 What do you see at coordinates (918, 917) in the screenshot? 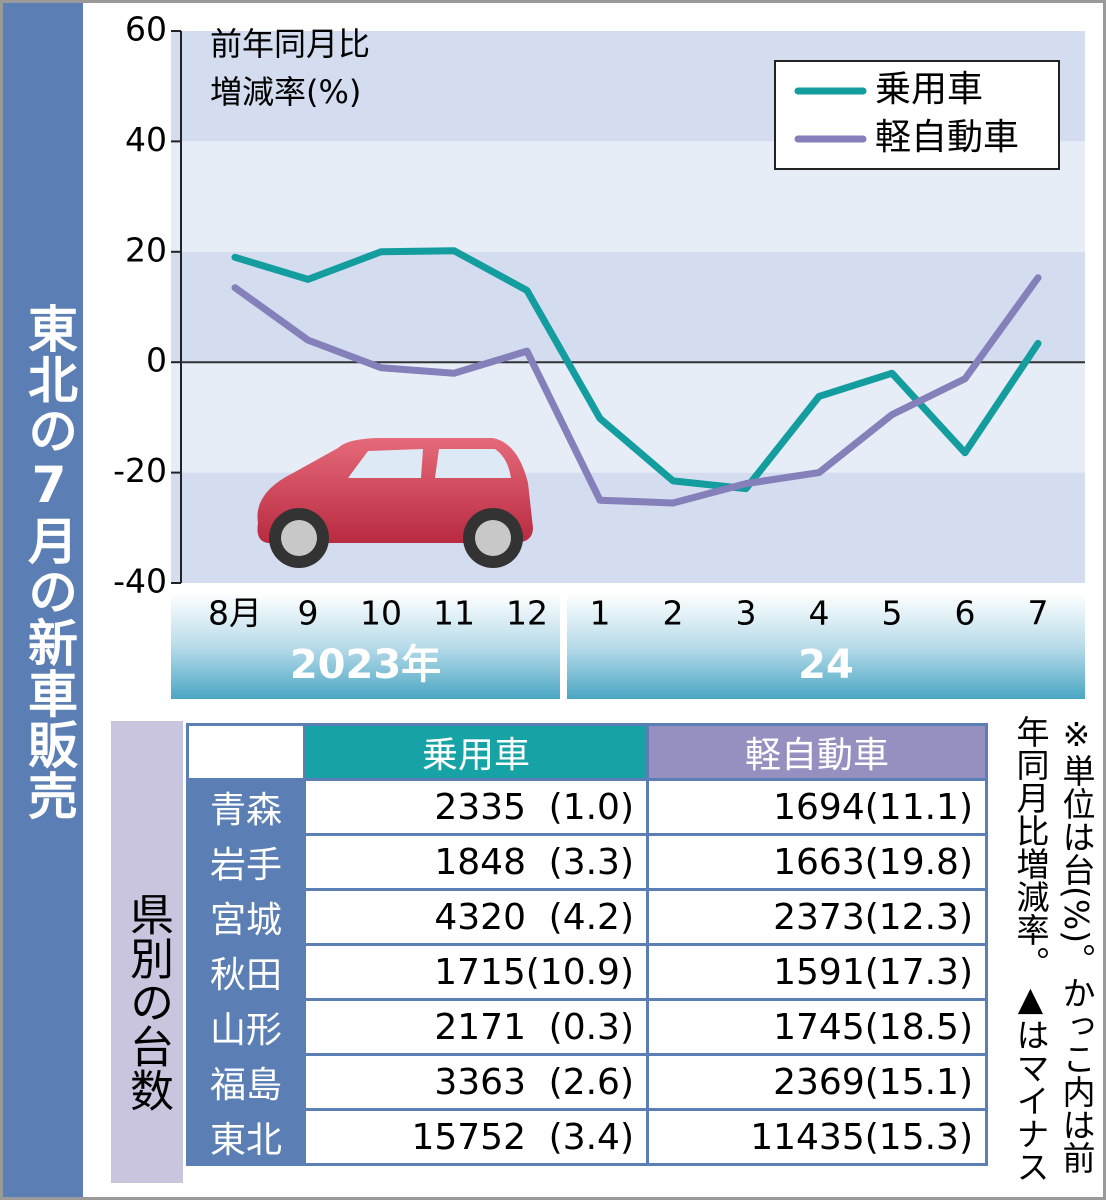
I see `percent: (12.3)` at bounding box center [918, 917].